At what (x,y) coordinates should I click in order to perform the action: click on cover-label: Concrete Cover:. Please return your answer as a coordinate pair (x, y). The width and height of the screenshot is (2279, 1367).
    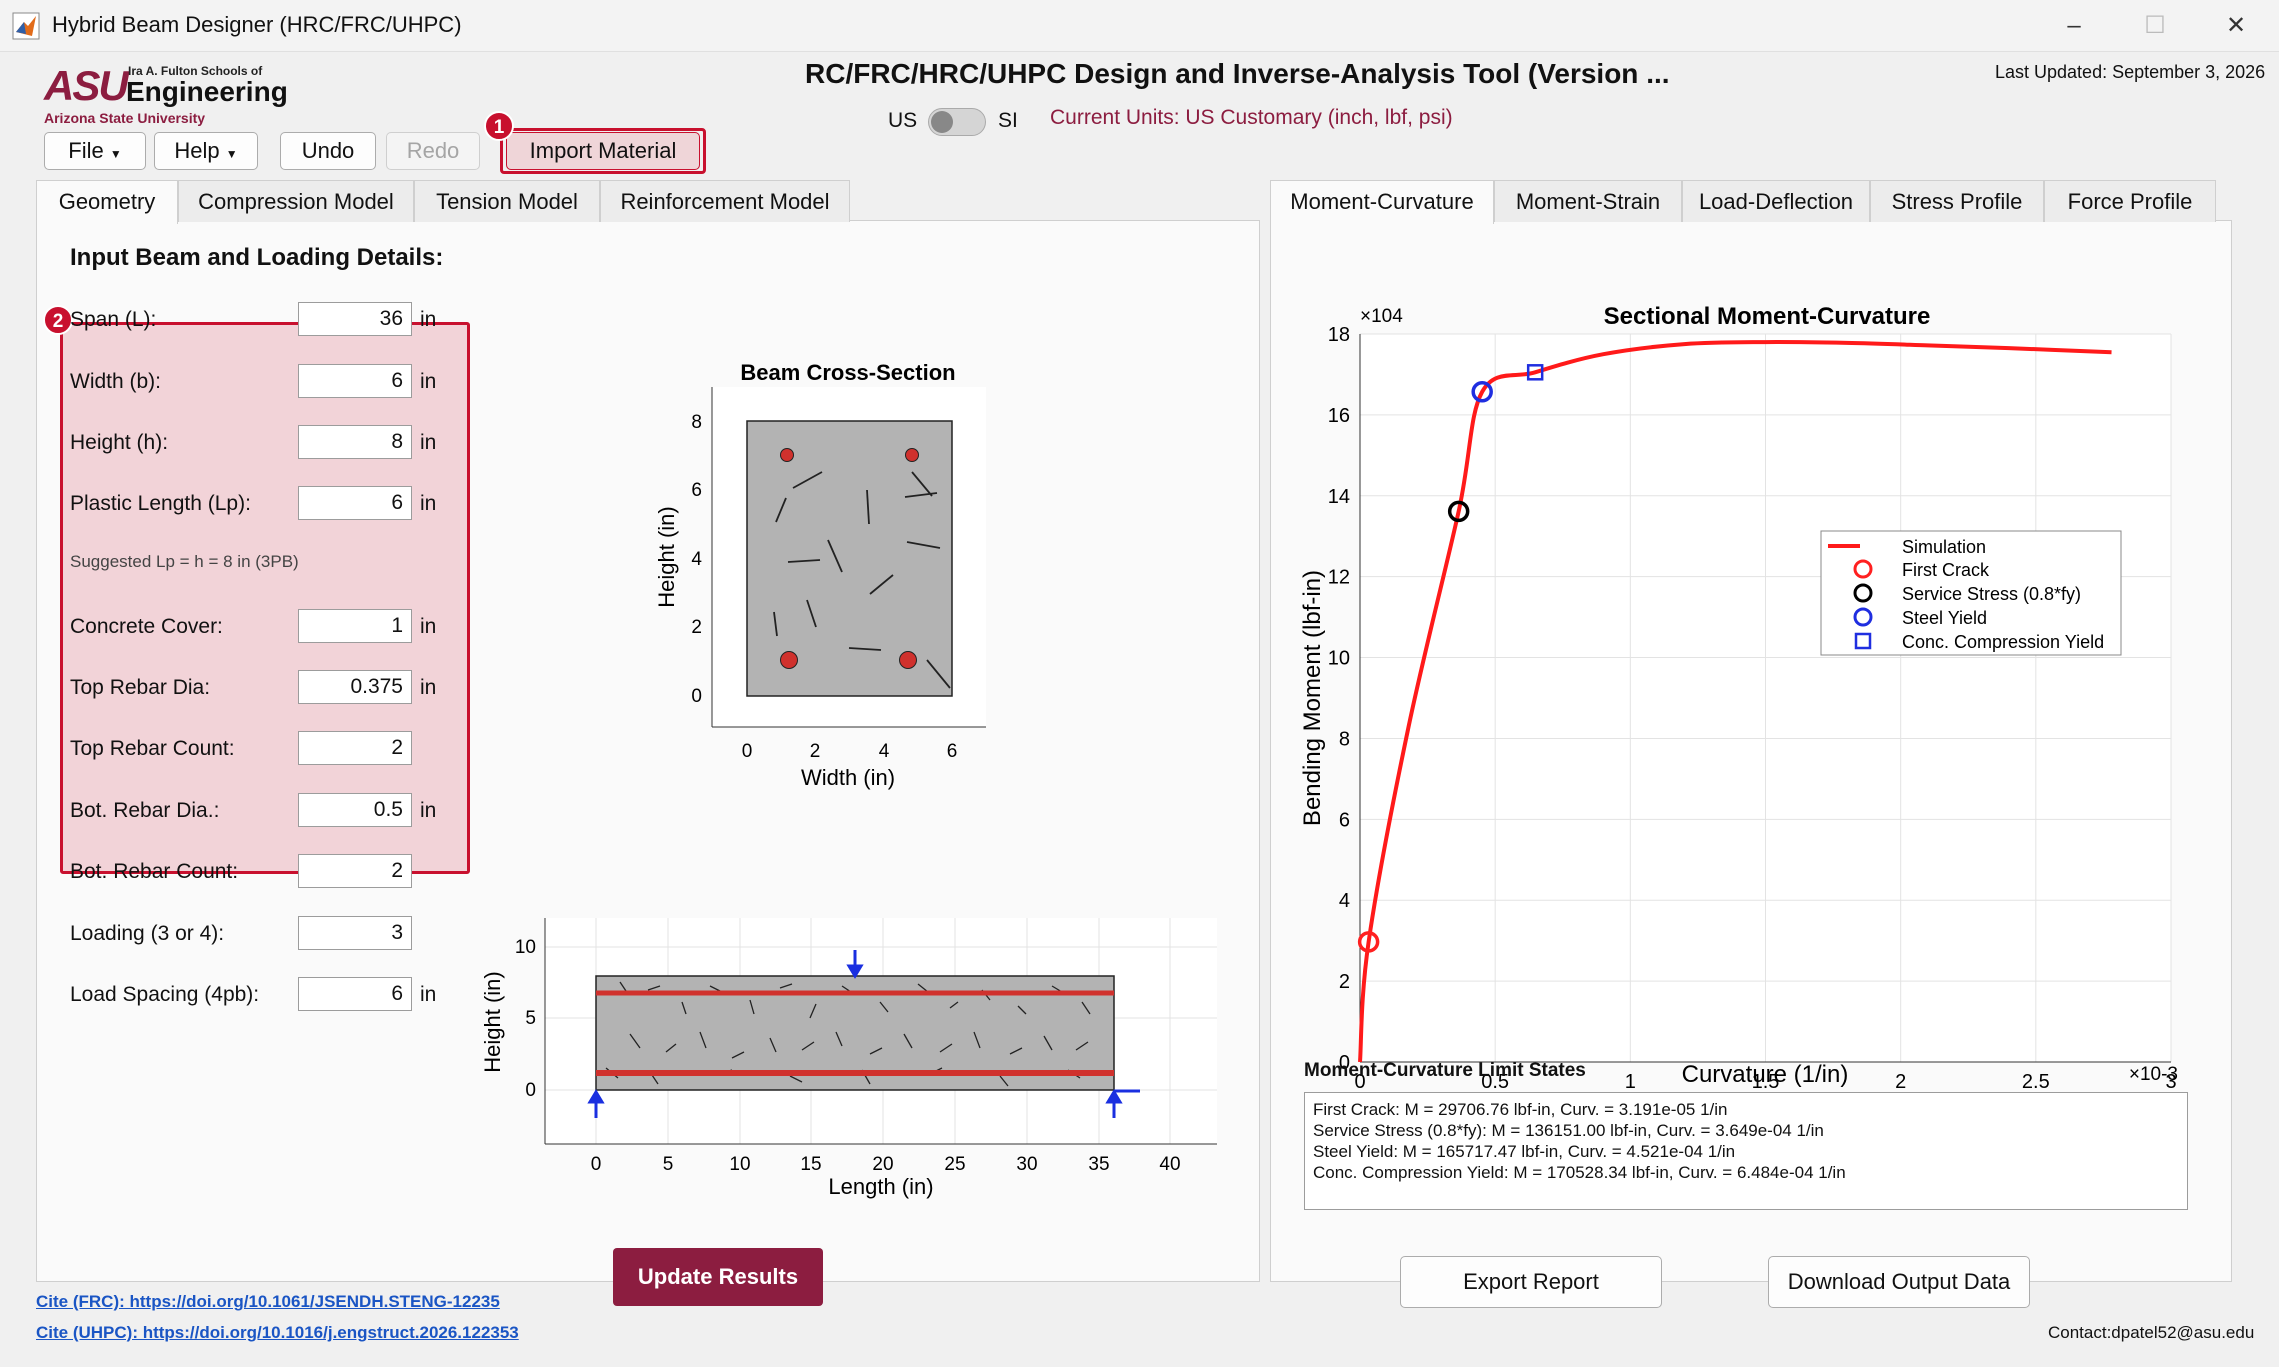
    Looking at the image, I should click on (146, 626).